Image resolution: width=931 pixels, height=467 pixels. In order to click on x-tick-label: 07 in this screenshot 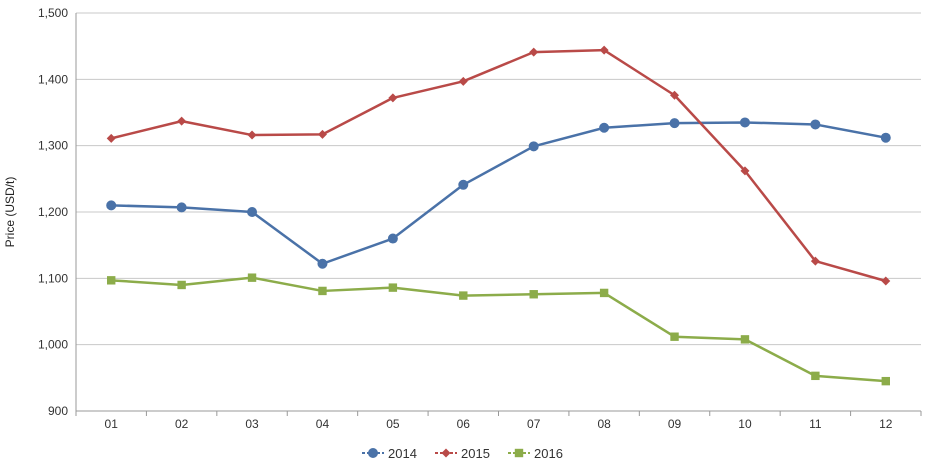, I will do `click(534, 424)`.